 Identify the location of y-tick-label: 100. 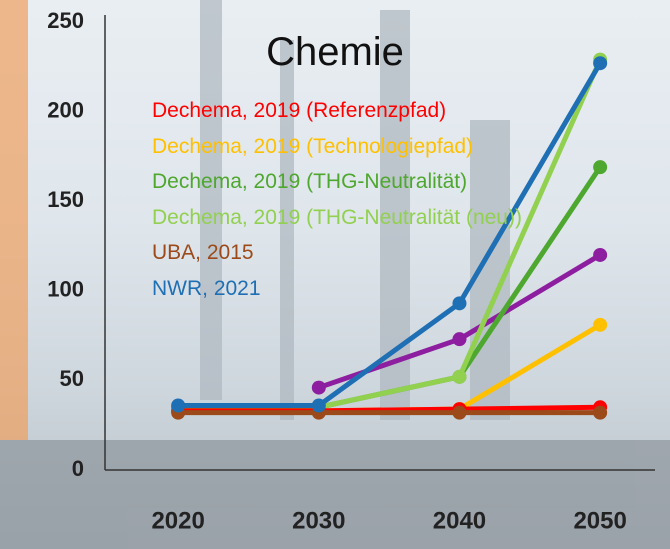
(65, 289).